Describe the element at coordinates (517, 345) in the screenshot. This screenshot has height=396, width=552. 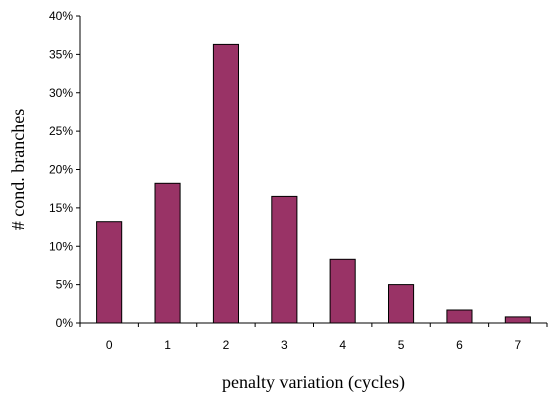
I see `x-tick-label: 7` at that location.